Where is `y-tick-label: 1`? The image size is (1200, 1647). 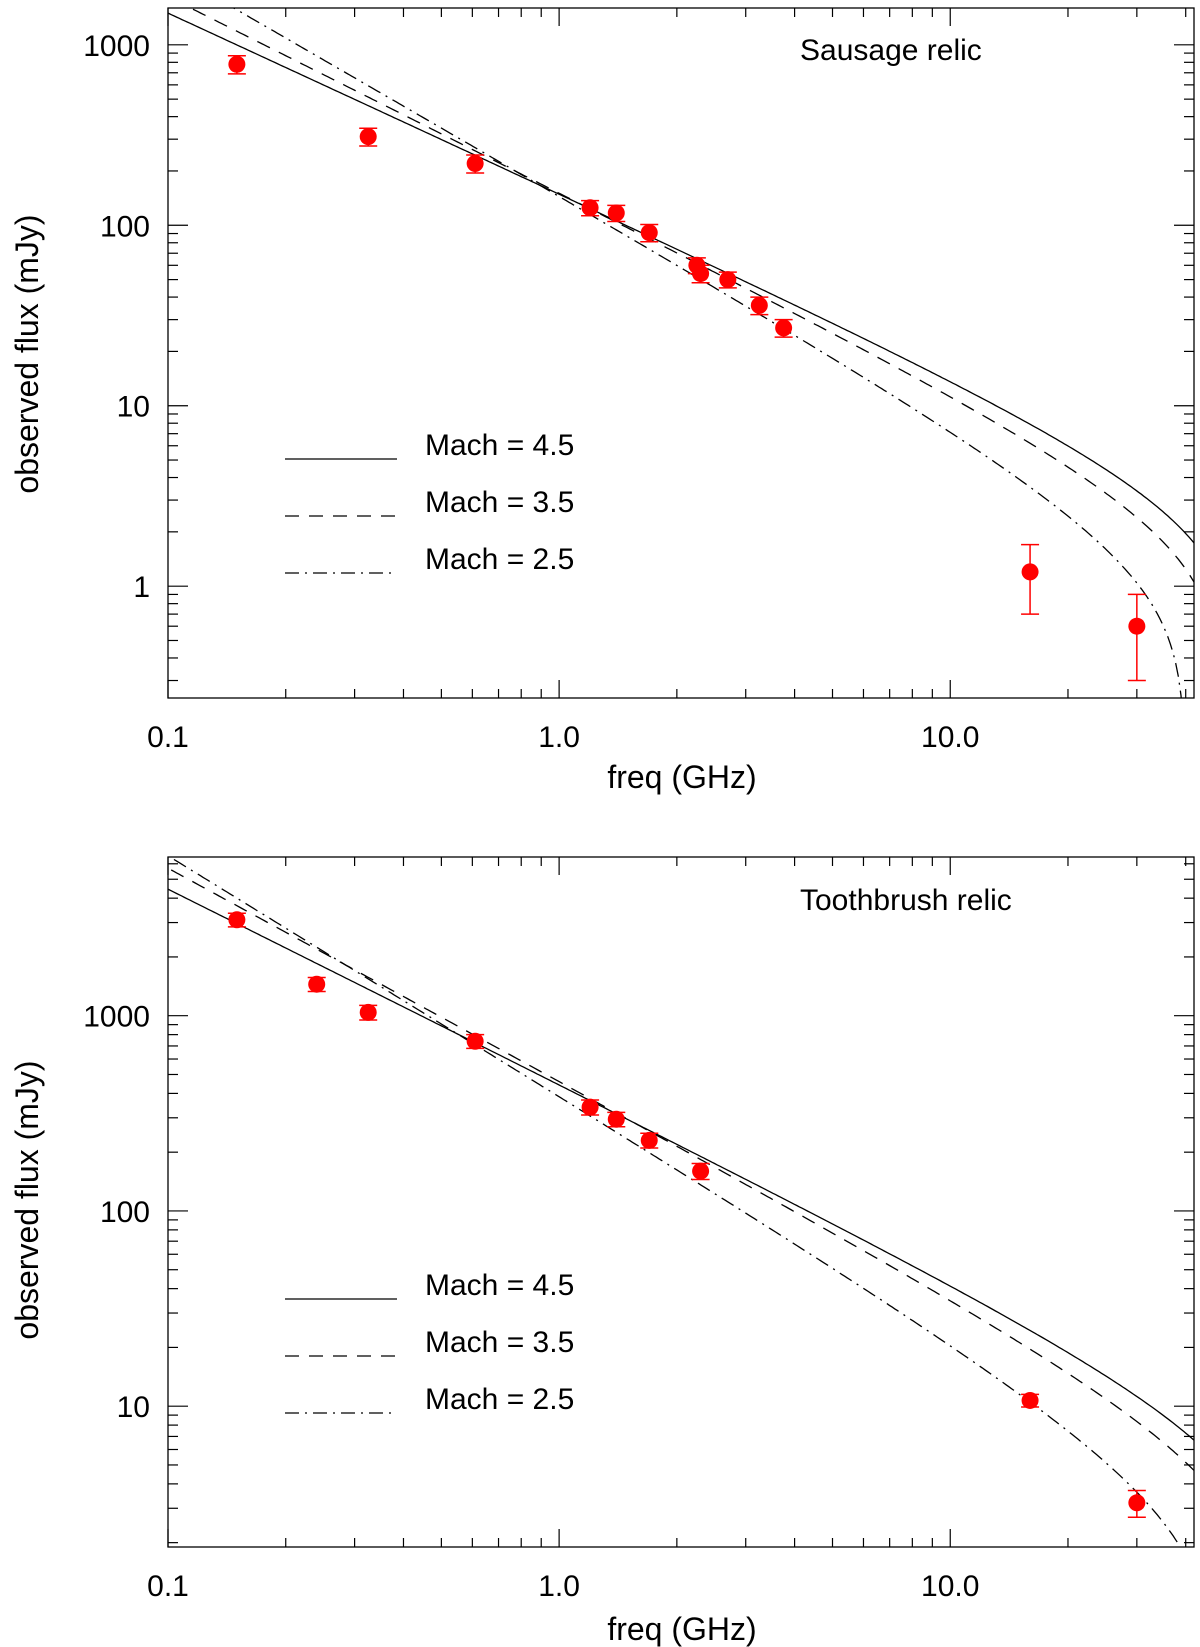
y-tick-label: 1 is located at coordinates (141, 587).